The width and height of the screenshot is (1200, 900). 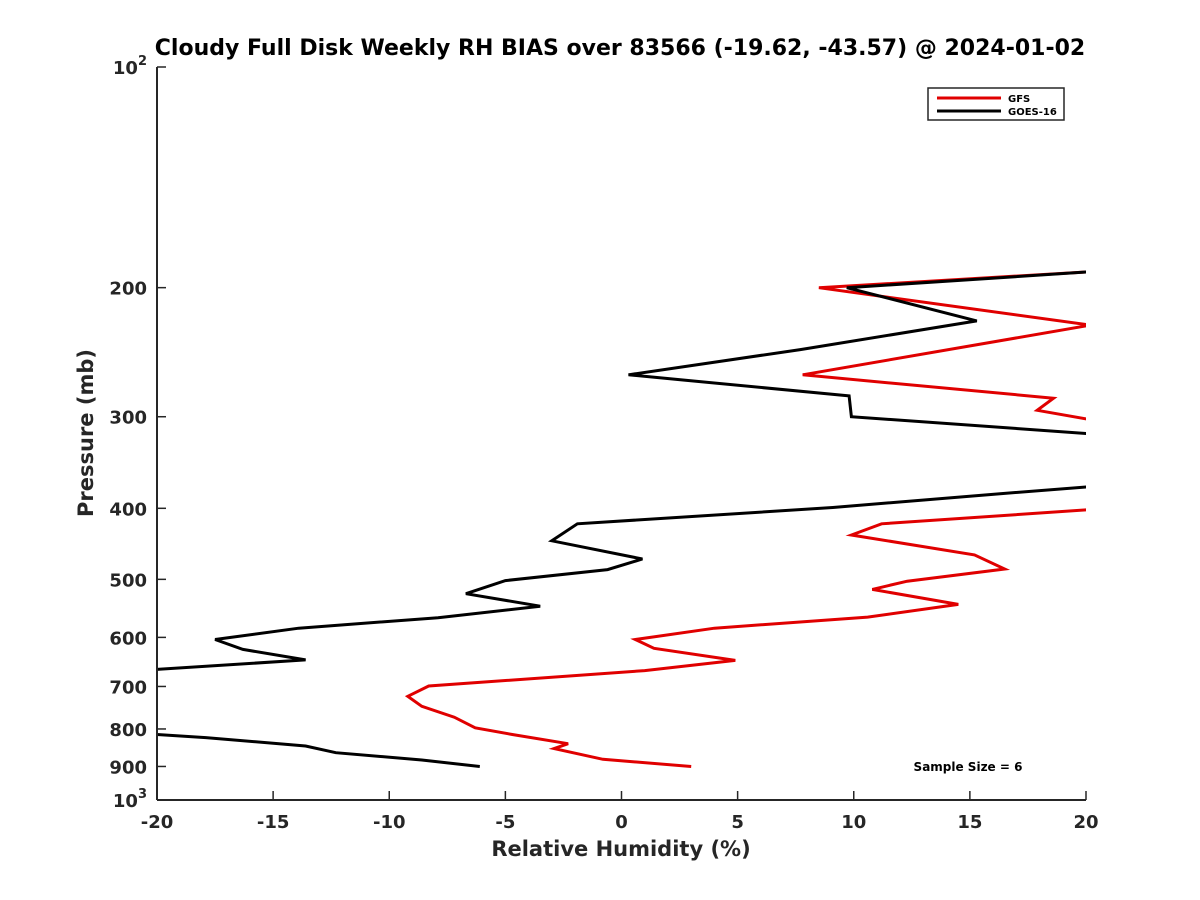 I want to click on x-tick-label: -15, so click(x=273, y=822).